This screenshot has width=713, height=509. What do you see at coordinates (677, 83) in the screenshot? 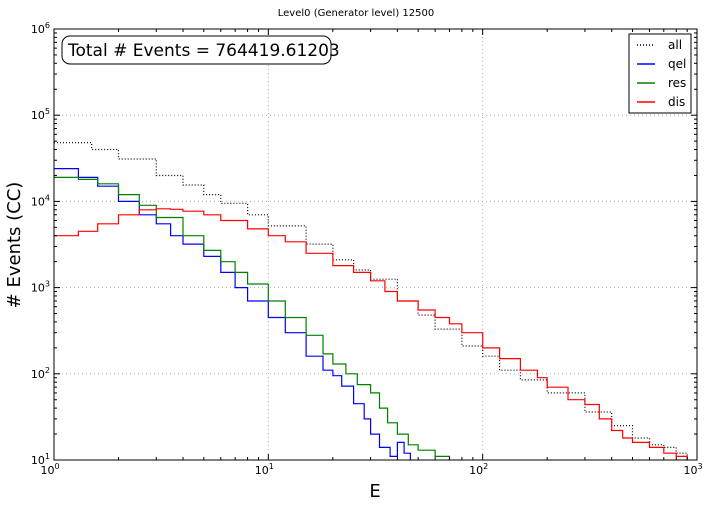
I see `legend-label-res: res` at bounding box center [677, 83].